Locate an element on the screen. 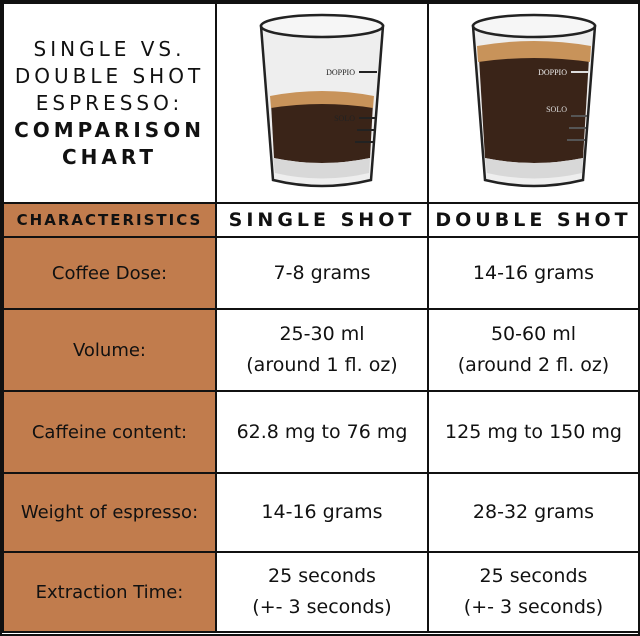 Image resolution: width=640 pixels, height=636 pixels. double-shot-header: DOUBLE SHOT is located at coordinates (533, 220).